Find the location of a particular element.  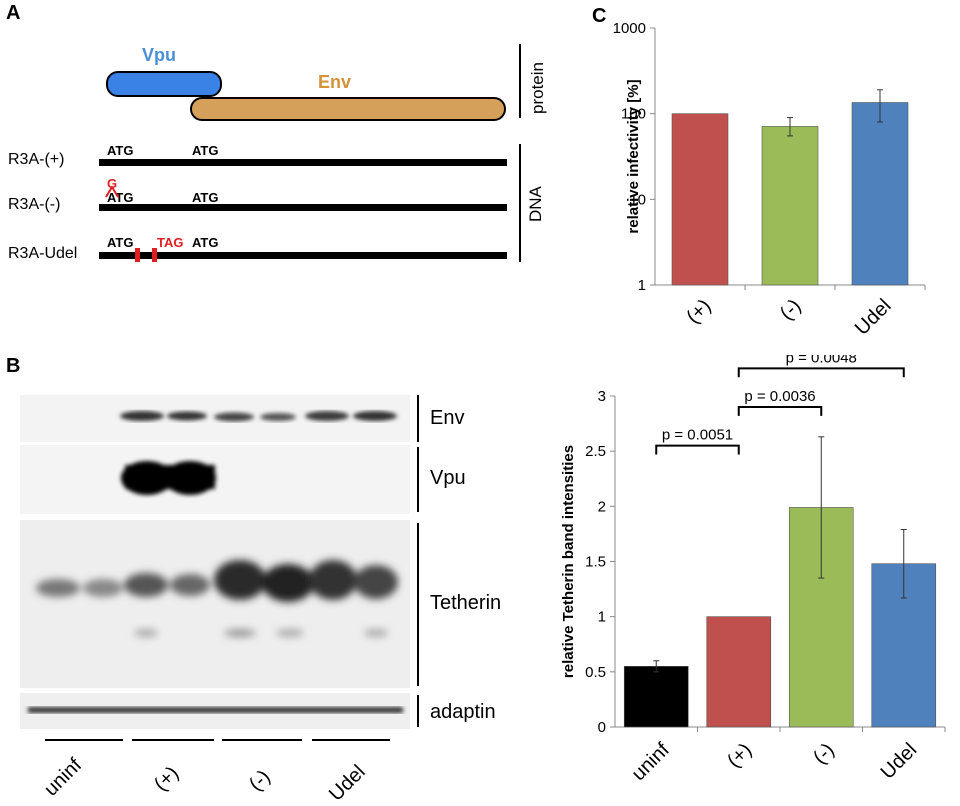

atg-1-plus: ATG is located at coordinates (120, 150).